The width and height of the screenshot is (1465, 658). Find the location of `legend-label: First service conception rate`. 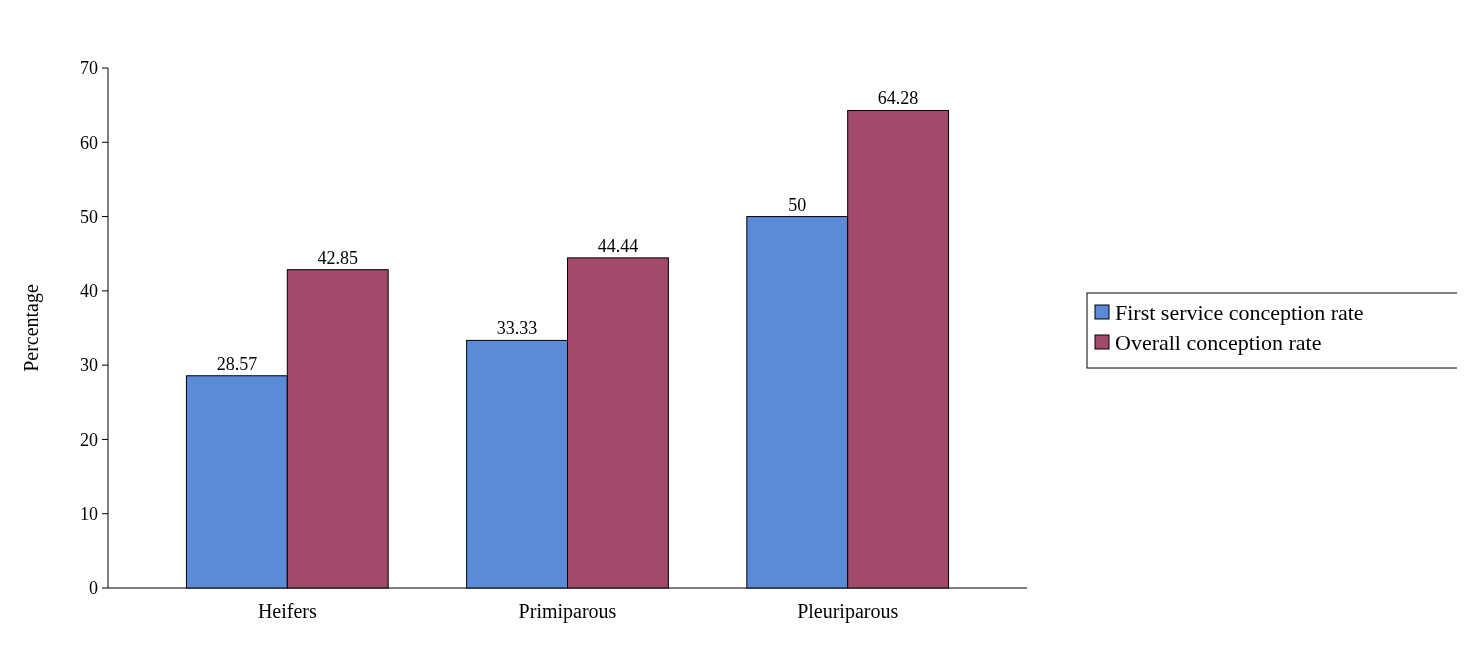

legend-label: First service conception rate is located at coordinates (1239, 312).